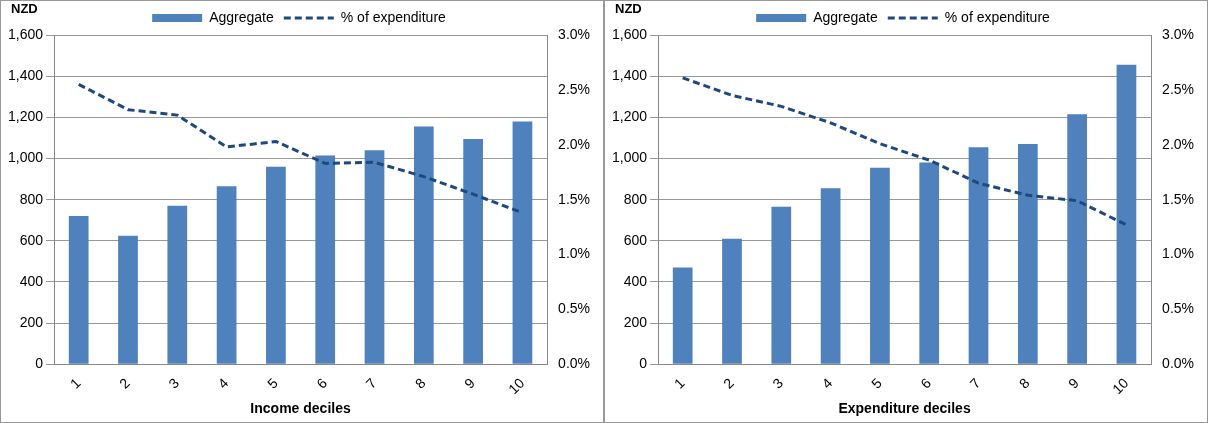 The height and width of the screenshot is (423, 1209). I want to click on x-axis-title: Expenditure deciles, so click(904, 408).